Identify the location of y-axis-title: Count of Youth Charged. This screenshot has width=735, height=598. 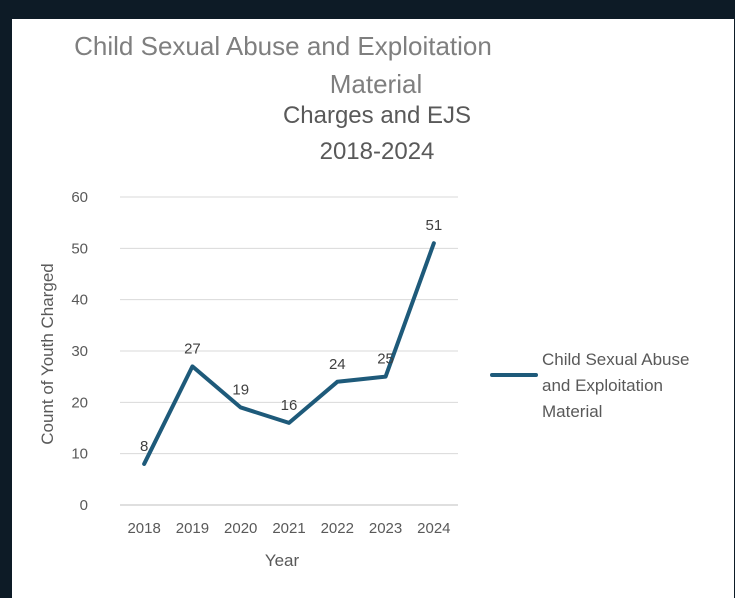
(47, 353).